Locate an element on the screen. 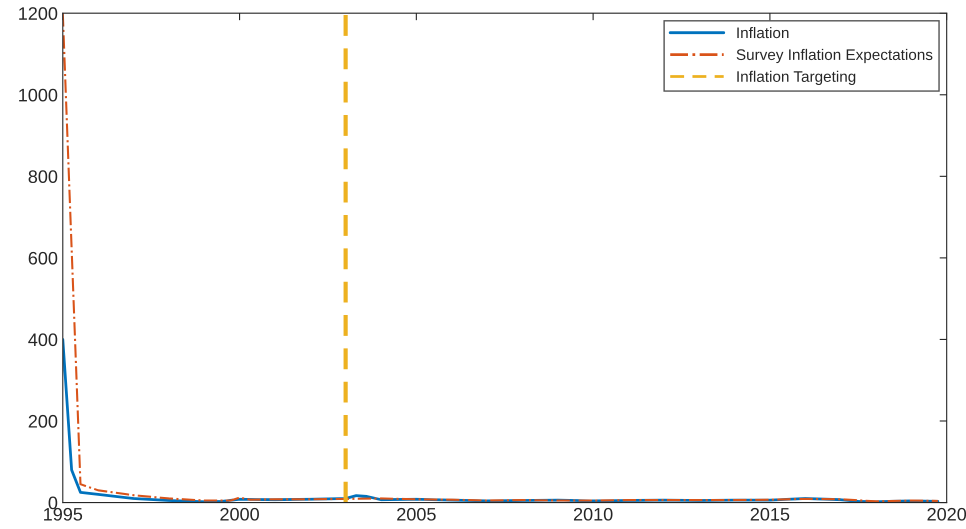 The height and width of the screenshot is (529, 966). y-tick-label: 1200 is located at coordinates (38, 13).